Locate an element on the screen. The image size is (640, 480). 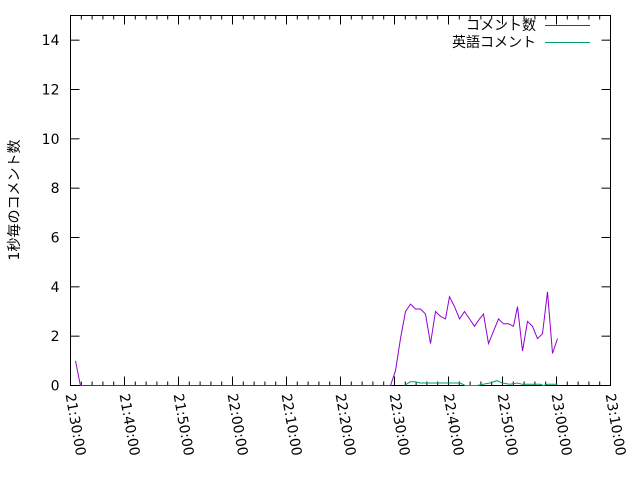
y-tick-label: 0 is located at coordinates (55, 387).